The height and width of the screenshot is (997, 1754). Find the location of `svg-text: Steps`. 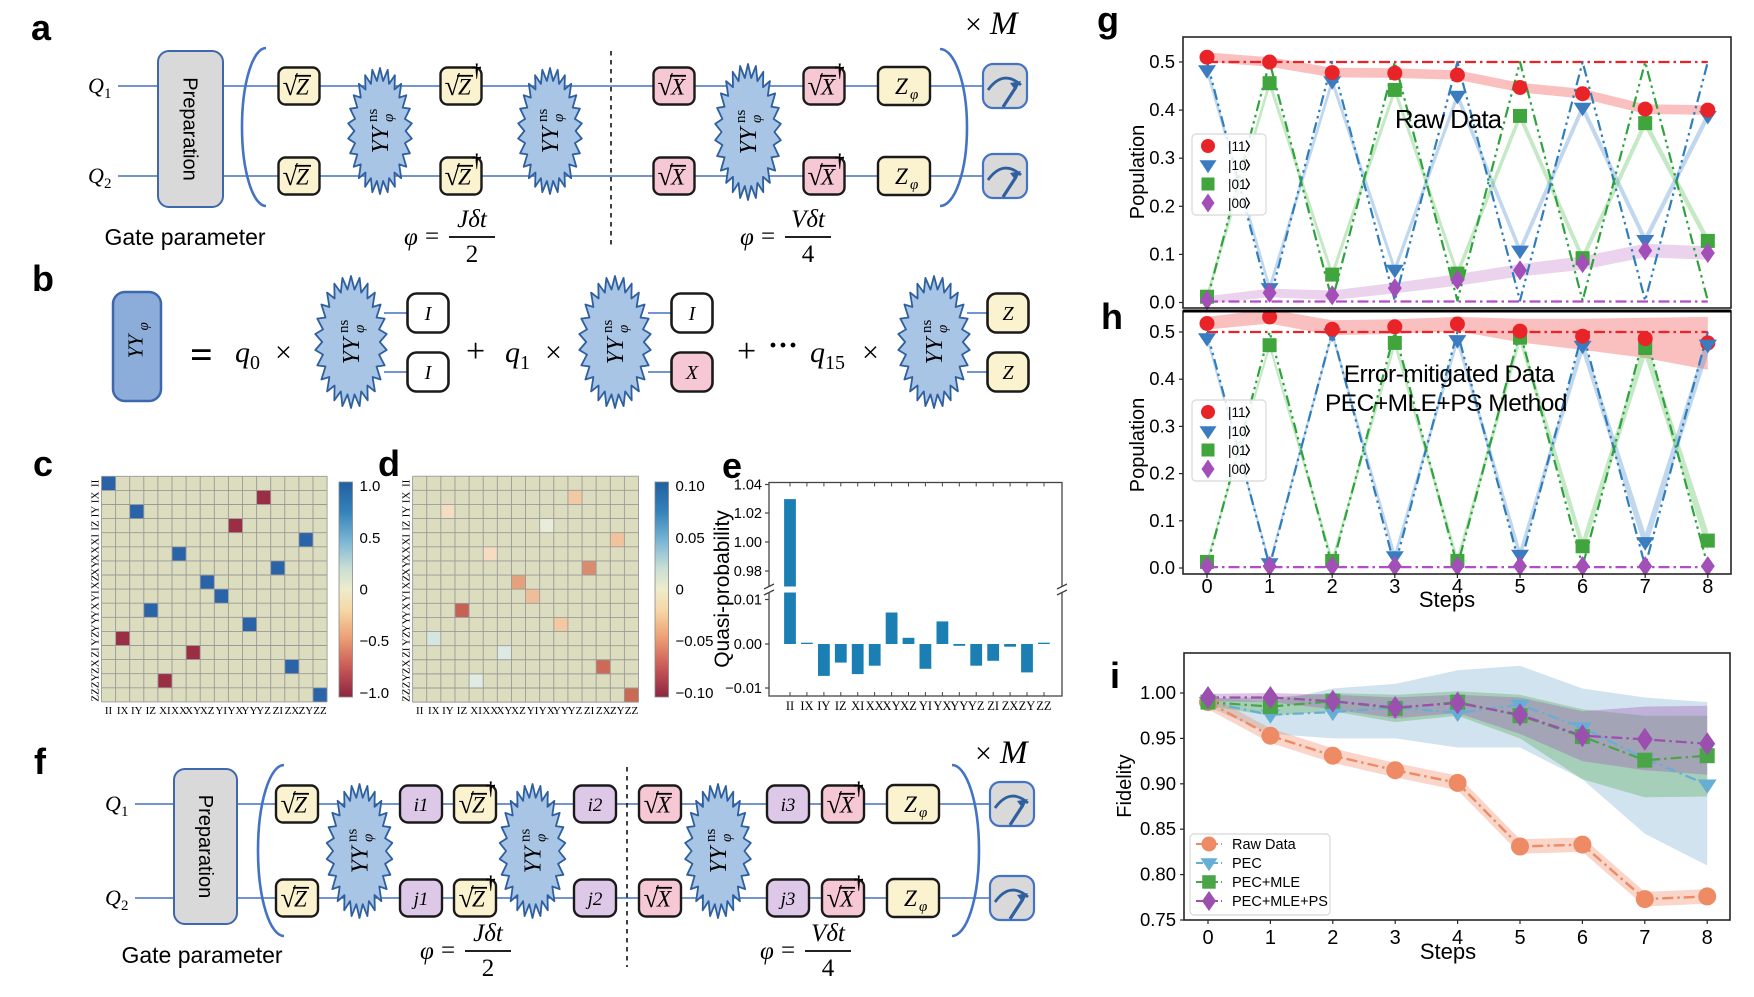

svg-text: Steps is located at coordinates (1448, 951).